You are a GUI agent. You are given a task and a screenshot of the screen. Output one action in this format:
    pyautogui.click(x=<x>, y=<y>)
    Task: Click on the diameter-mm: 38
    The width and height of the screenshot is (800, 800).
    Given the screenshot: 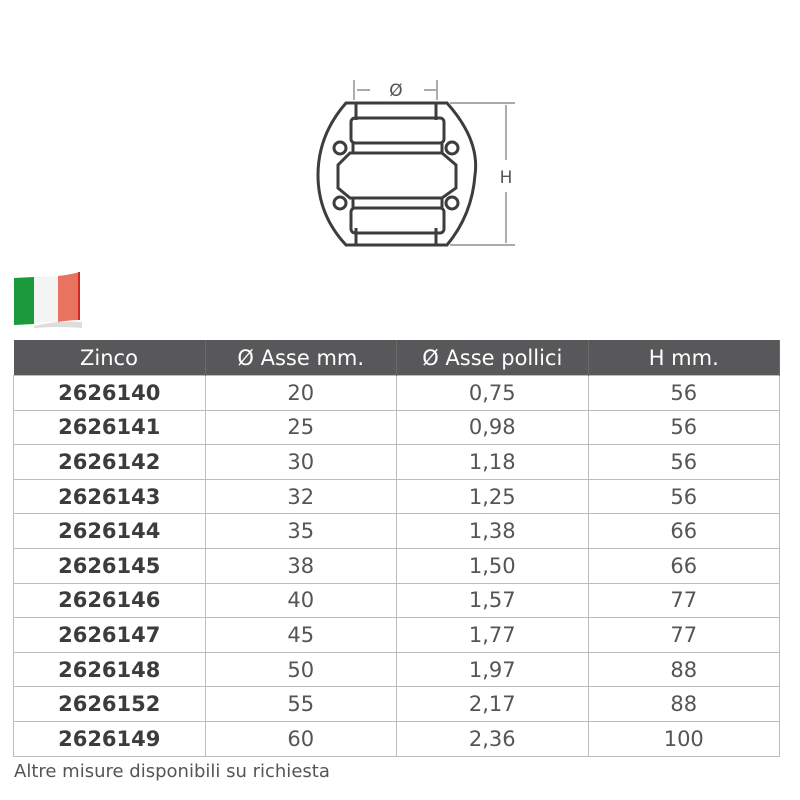 What is the action you would take?
    pyautogui.click(x=300, y=565)
    